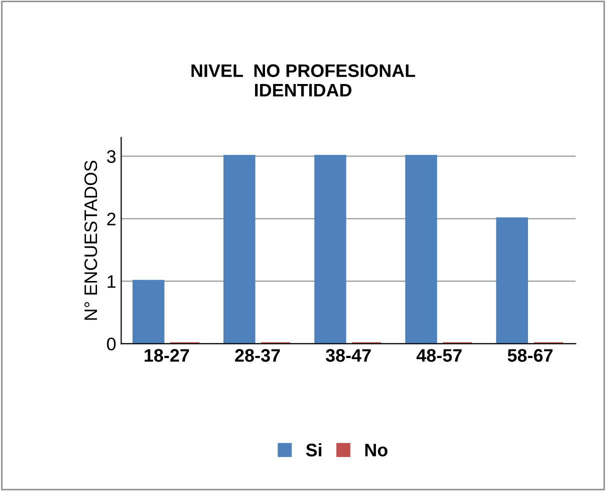 The image size is (606, 491). What do you see at coordinates (439, 355) in the screenshot?
I see `x-tick-label: 48-57` at bounding box center [439, 355].